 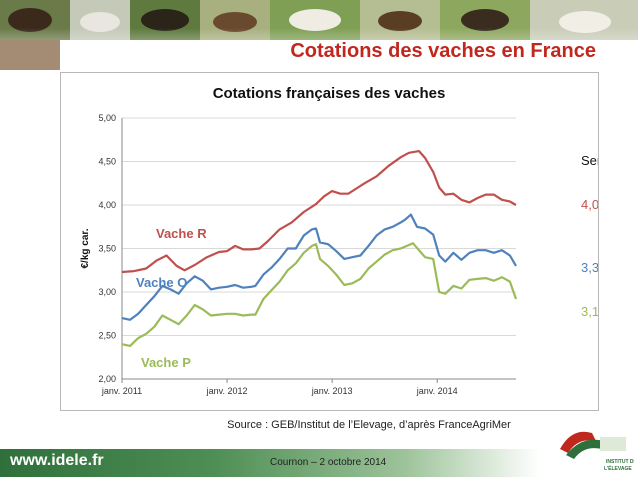 I want to click on event-label: Cournon – 2 octobre 2014, so click(x=328, y=462).